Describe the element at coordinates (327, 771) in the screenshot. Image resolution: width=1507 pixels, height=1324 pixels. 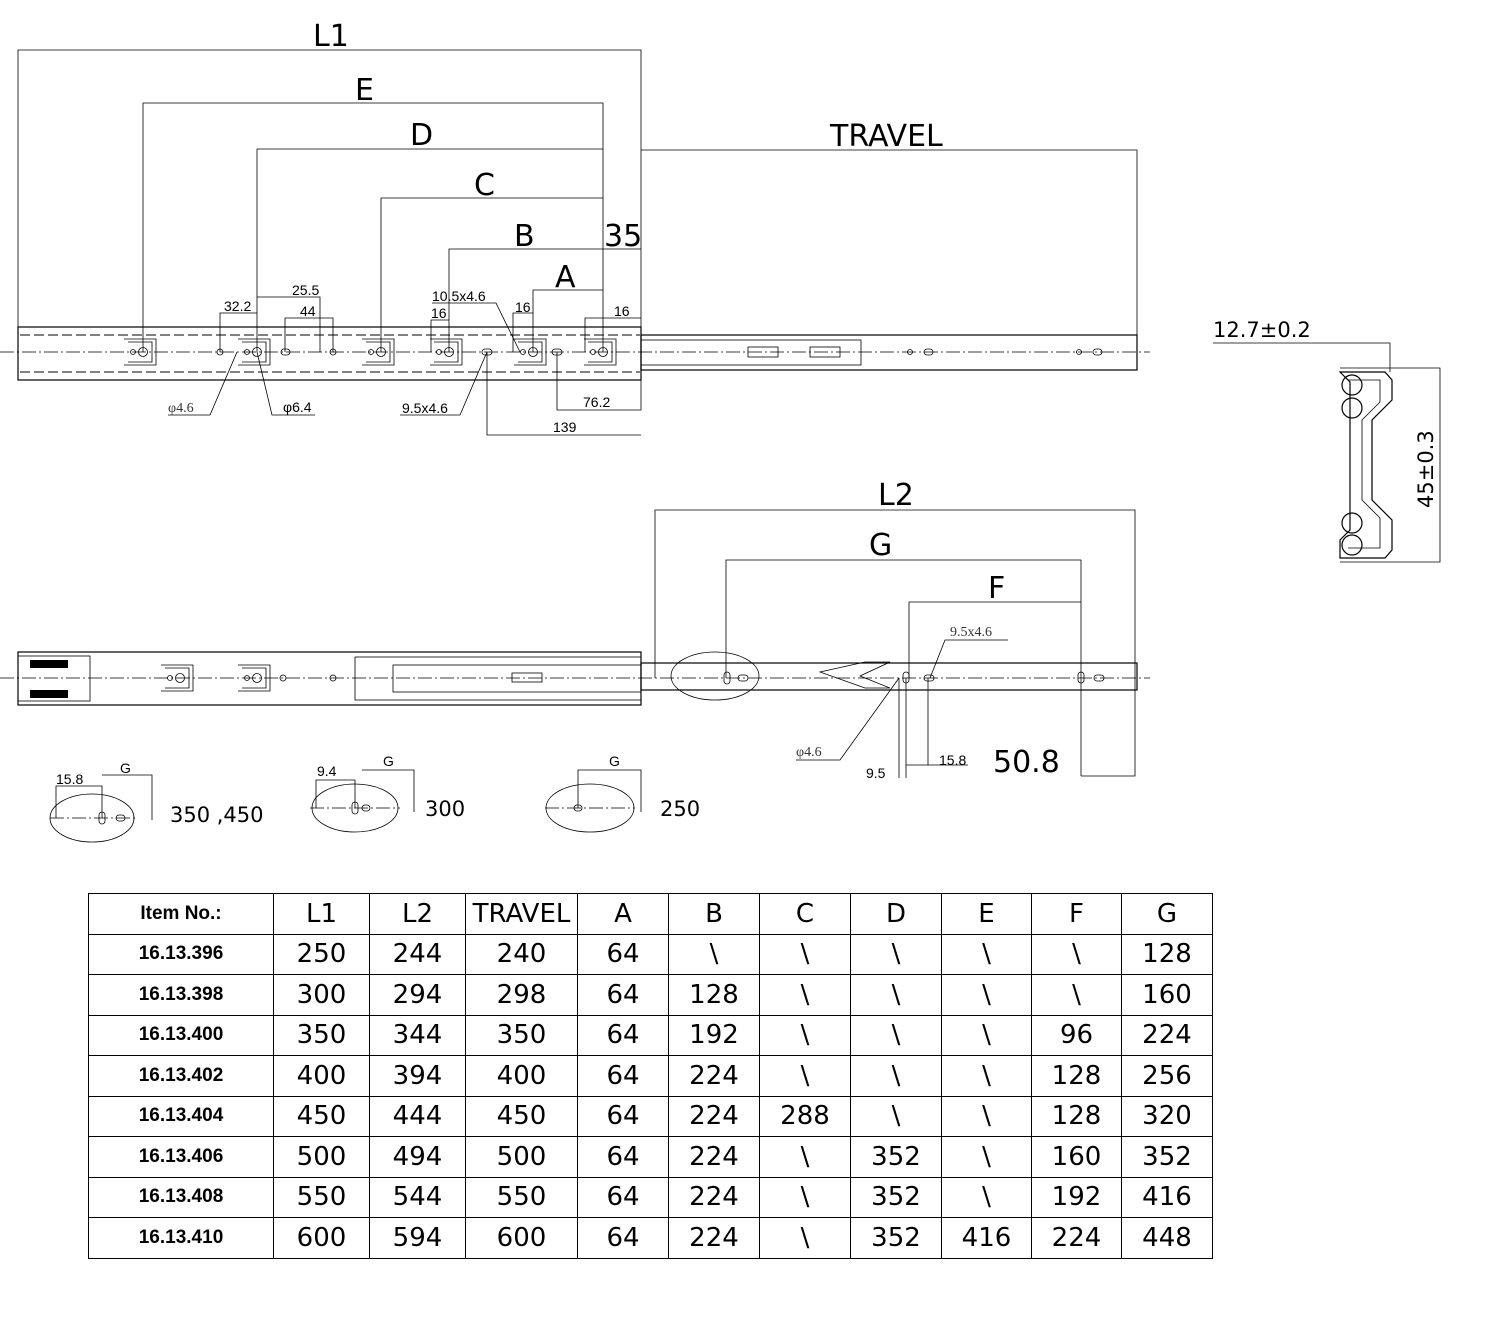
I see `detail-offset-9-4: 9.4` at that location.